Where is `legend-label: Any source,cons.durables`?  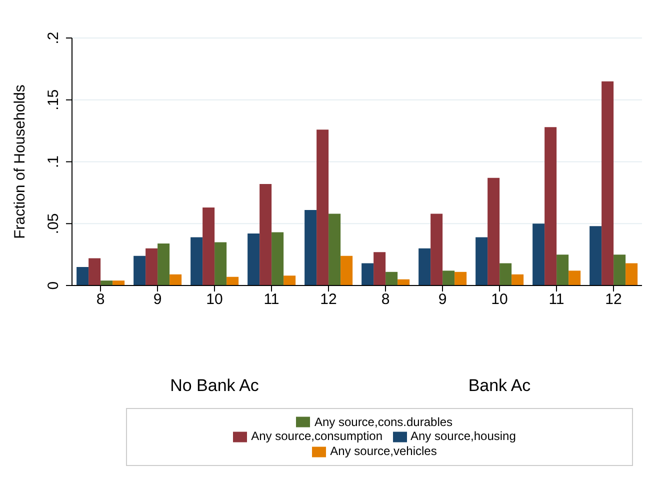 legend-label: Any source,cons.durables is located at coordinates (383, 421).